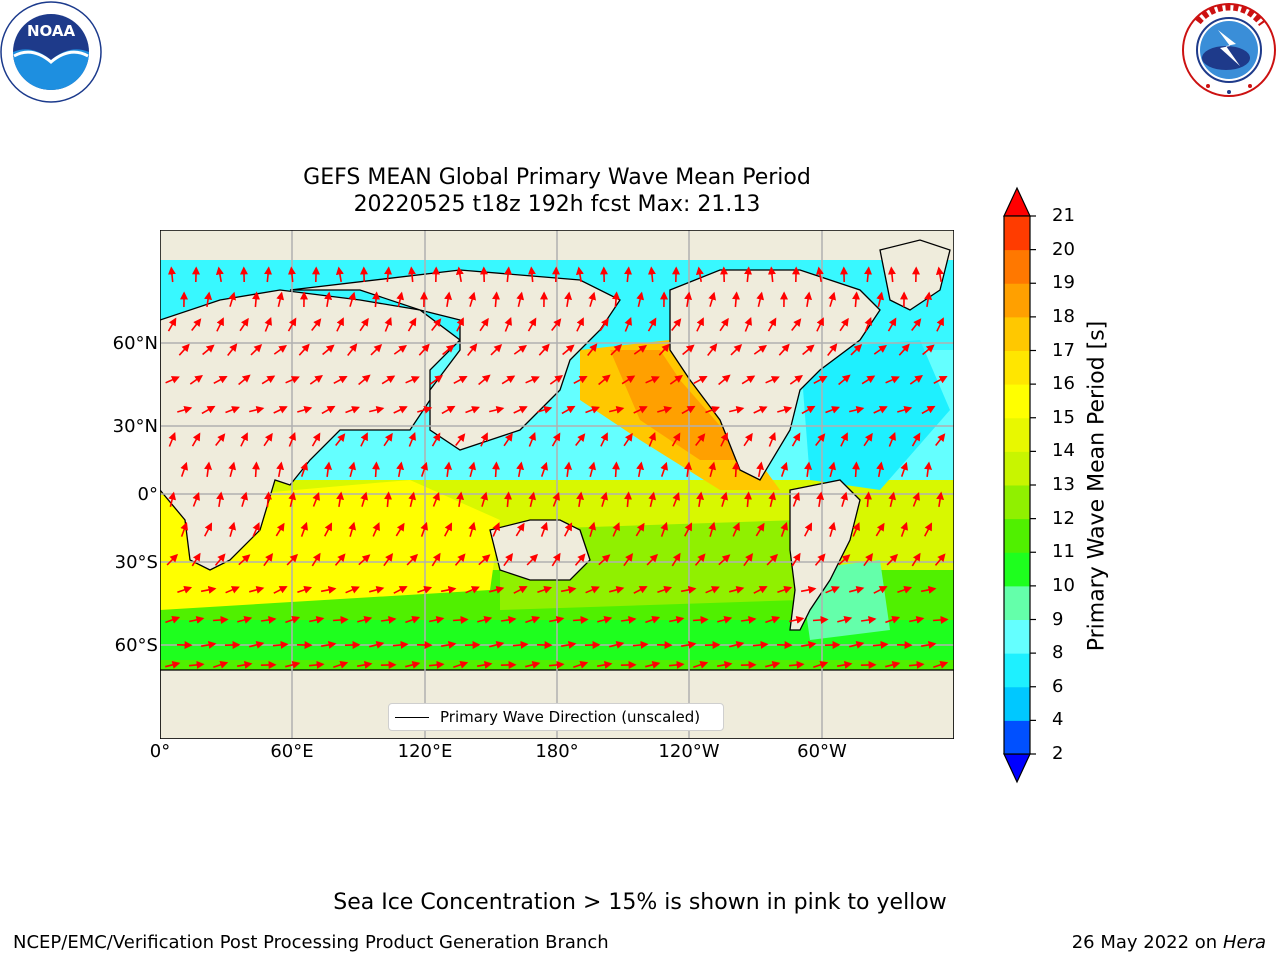 The width and height of the screenshot is (1280, 960). I want to click on x-tick-60e: 60°E, so click(292, 751).